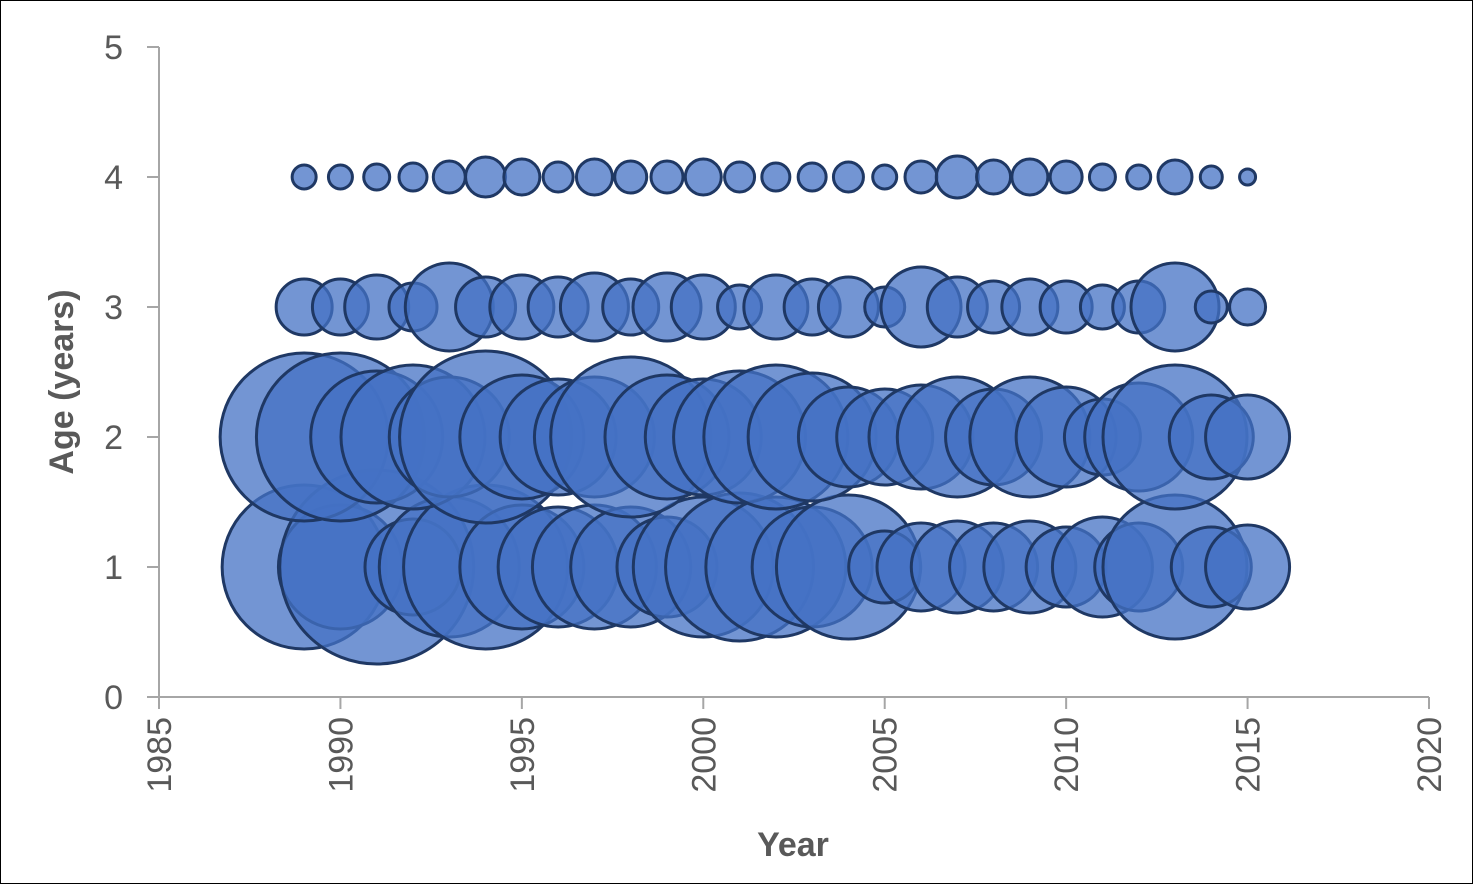 The width and height of the screenshot is (1473, 884). I want to click on y-tick-label: 3, so click(113, 308).